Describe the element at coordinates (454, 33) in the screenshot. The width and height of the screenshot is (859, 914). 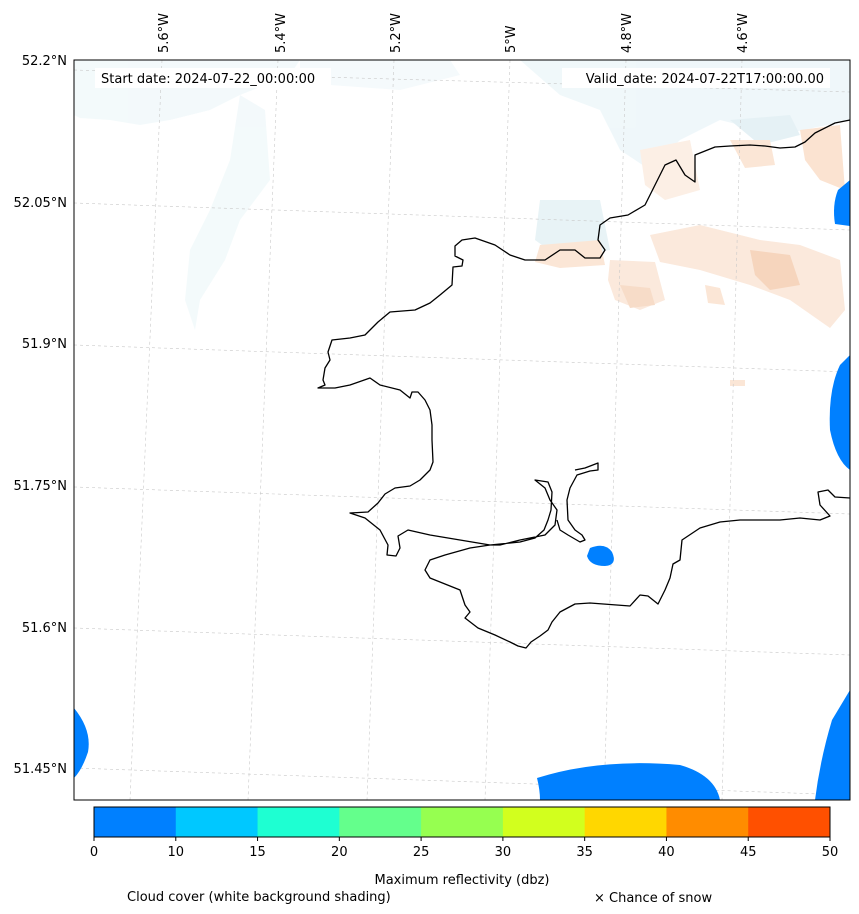
I see `longitude-labels: 5.6°W 5.4°W 5.2°W 5°W 4.8°W 4.6°W` at that location.